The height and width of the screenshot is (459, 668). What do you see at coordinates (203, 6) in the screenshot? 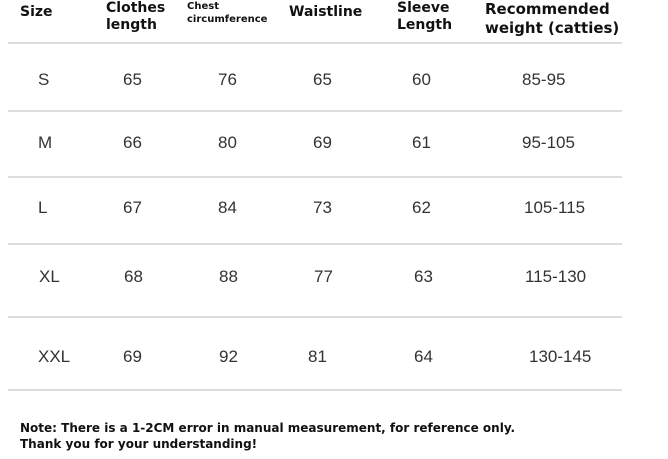
I see `header-chest-line1: Chest` at bounding box center [203, 6].